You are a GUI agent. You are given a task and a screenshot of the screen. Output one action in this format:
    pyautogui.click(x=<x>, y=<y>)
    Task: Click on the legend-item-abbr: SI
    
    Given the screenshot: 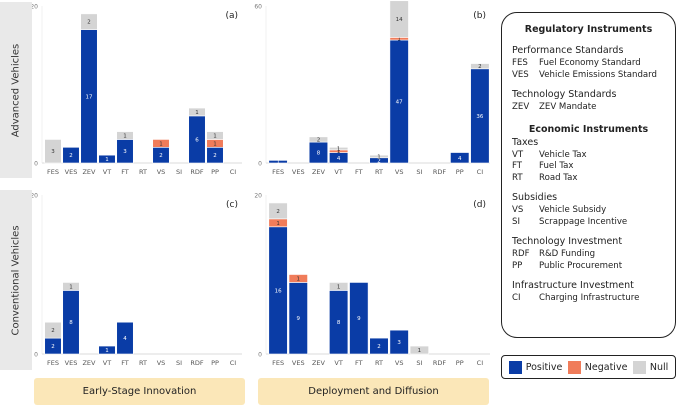 What is the action you would take?
    pyautogui.click(x=516, y=221)
    